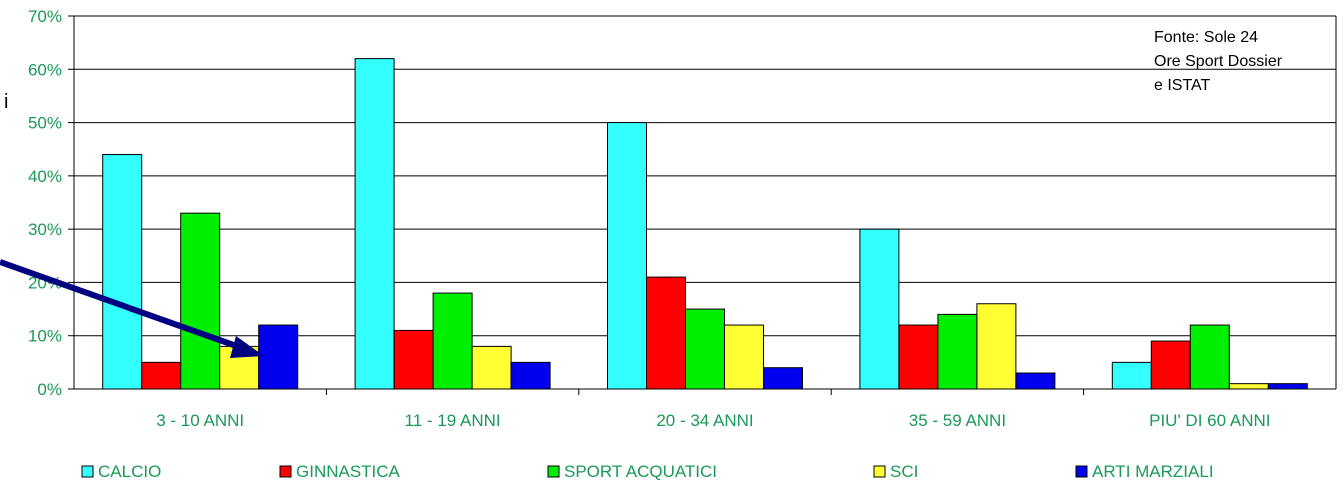  Describe the element at coordinates (904, 471) in the screenshot. I see `legend-label: SCI` at that location.